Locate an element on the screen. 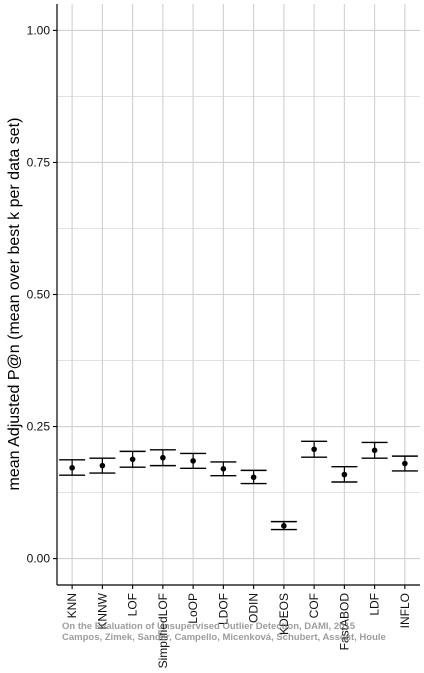 The height and width of the screenshot is (673, 424). x-tick-label: KNN is located at coordinates (72, 605).